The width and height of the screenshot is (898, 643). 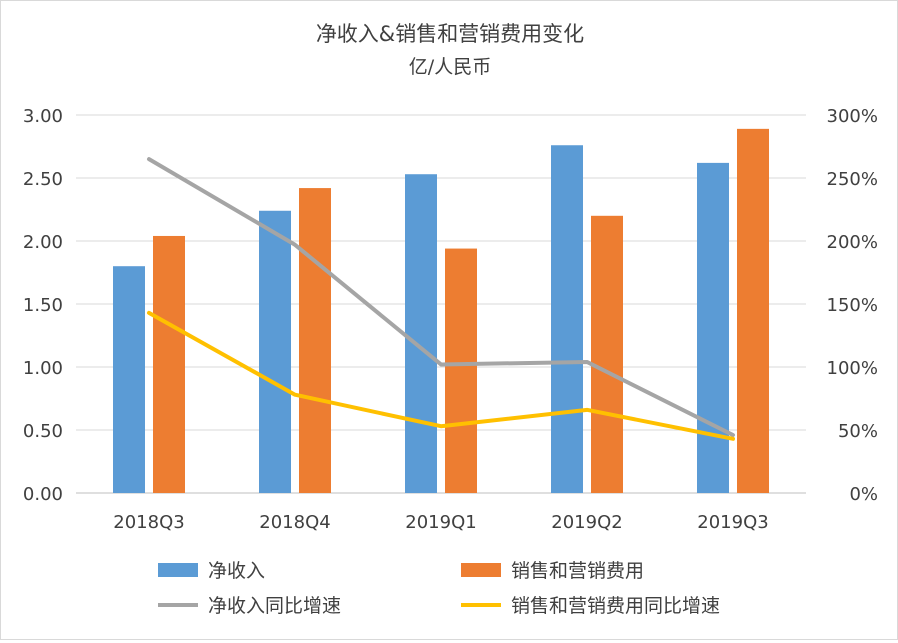 I want to click on chart-subtitle: 亿/人民币, so click(x=450, y=67).